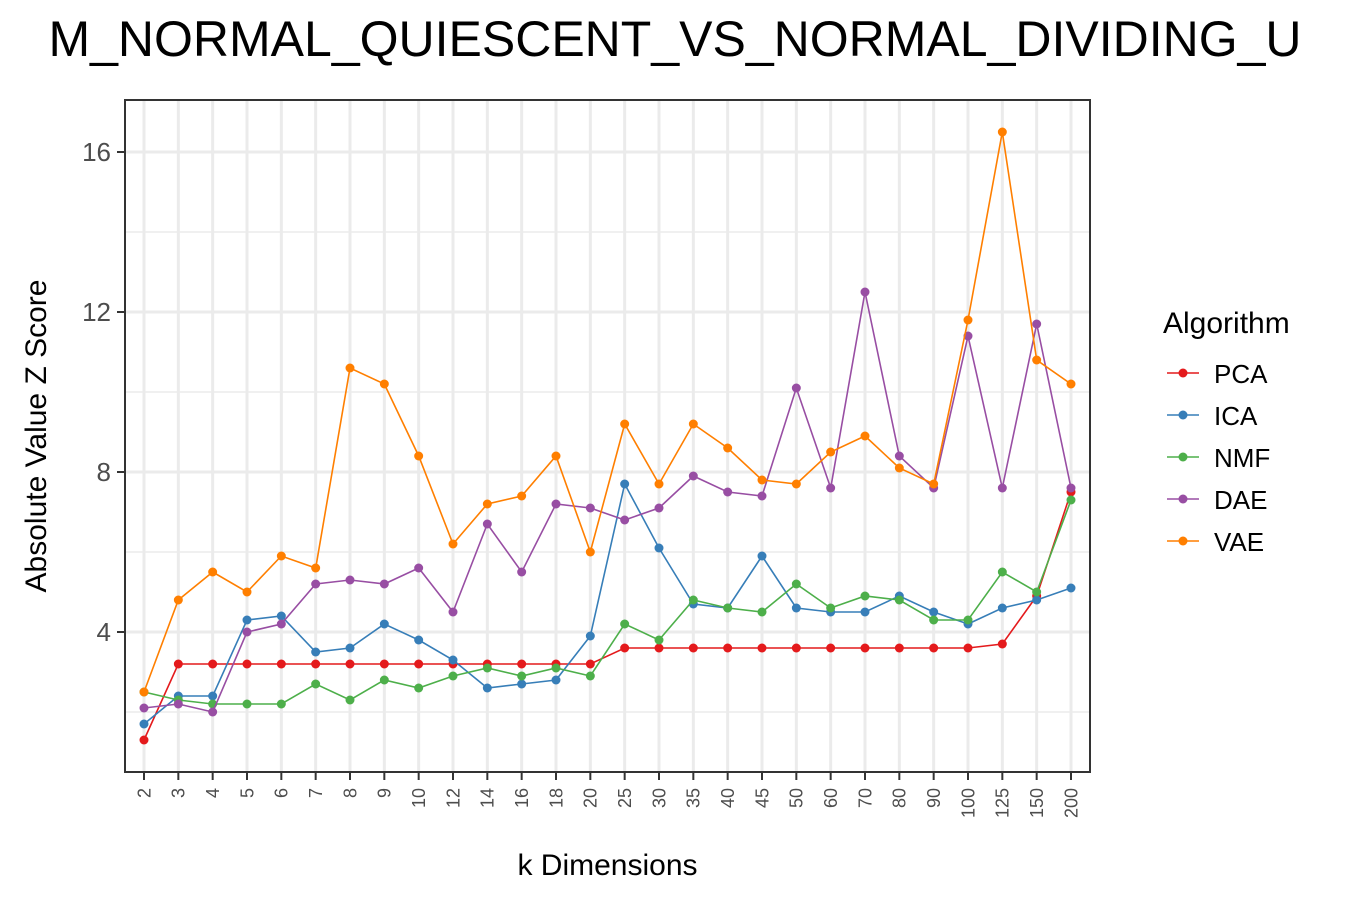  I want to click on x-tick-label: 50, so click(797, 798).